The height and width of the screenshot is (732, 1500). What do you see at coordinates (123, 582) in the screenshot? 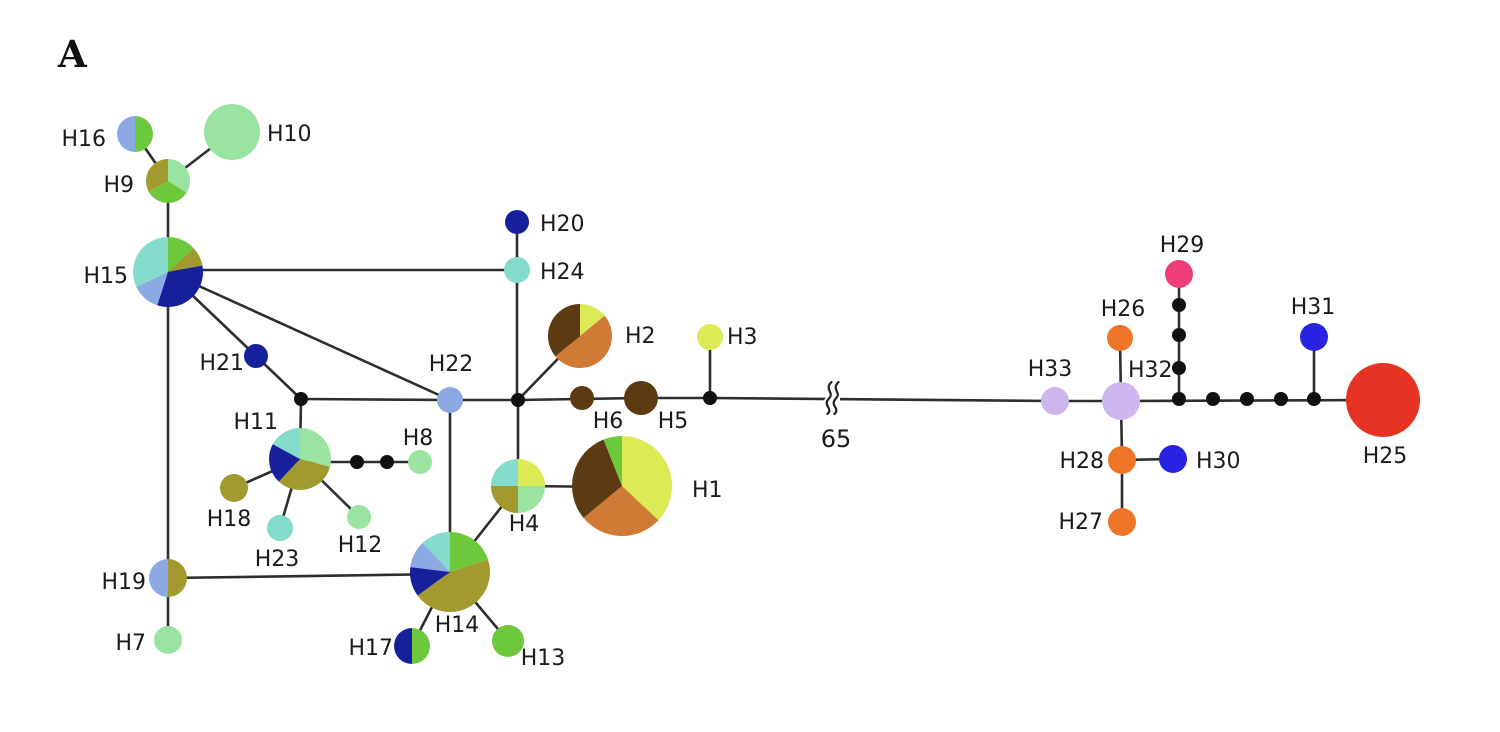
I see `node-label-H19: H19` at bounding box center [123, 582].